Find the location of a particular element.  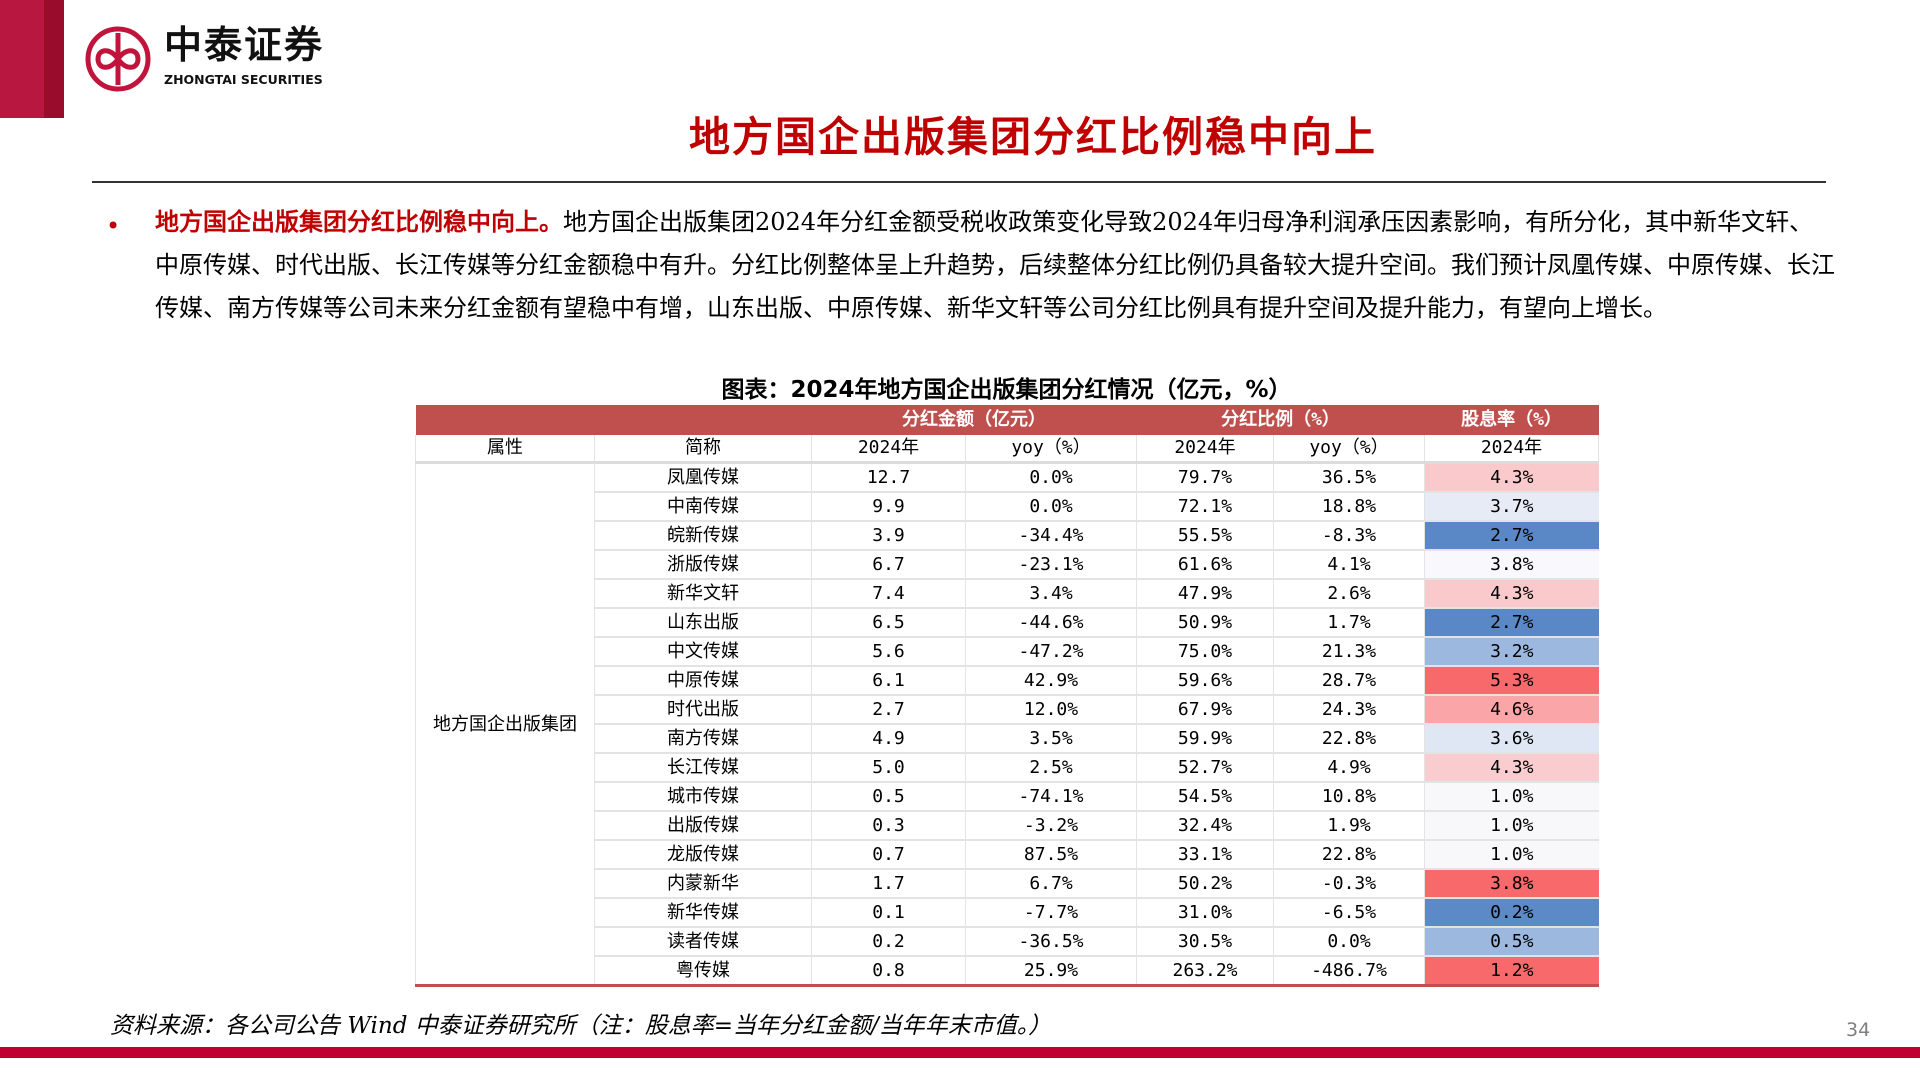

table-row: 新华文轩 7.4 3.4% 47.9% 2.6% 4.3% is located at coordinates (1007, 594).